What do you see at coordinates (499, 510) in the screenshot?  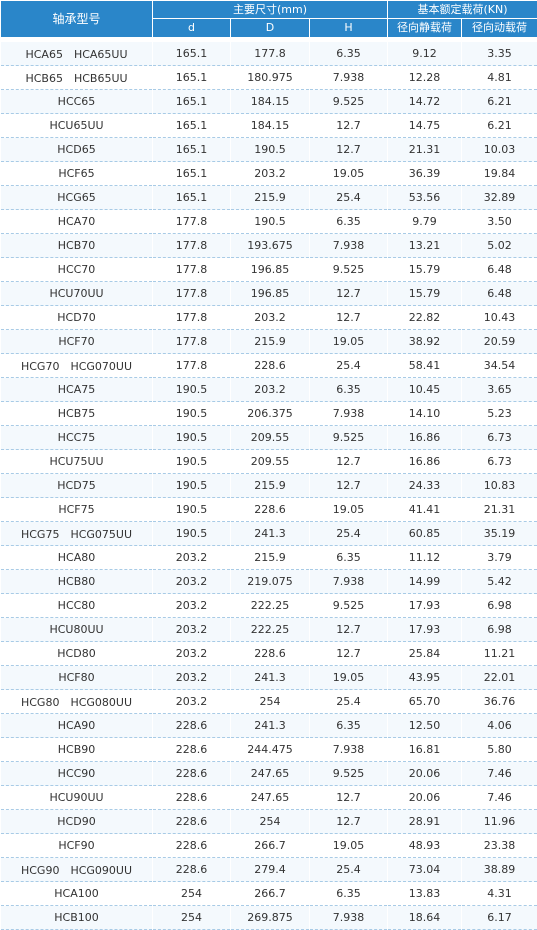 I see `dynamic-load-cell: 21.31` at bounding box center [499, 510].